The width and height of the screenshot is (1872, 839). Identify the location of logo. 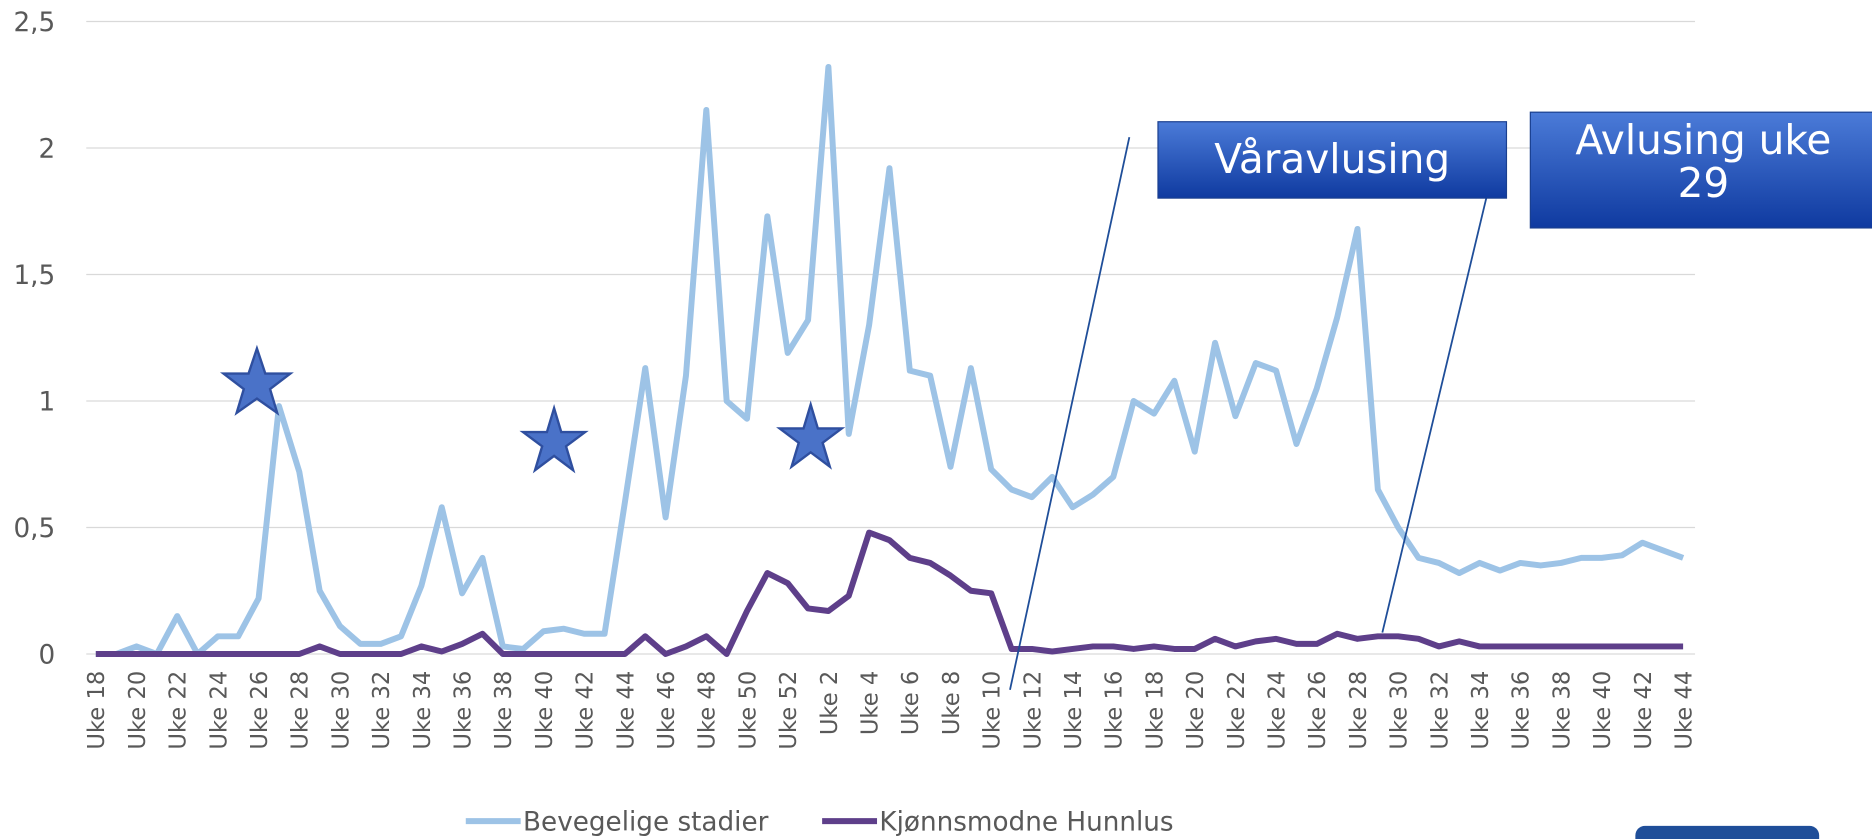
(1727, 832).